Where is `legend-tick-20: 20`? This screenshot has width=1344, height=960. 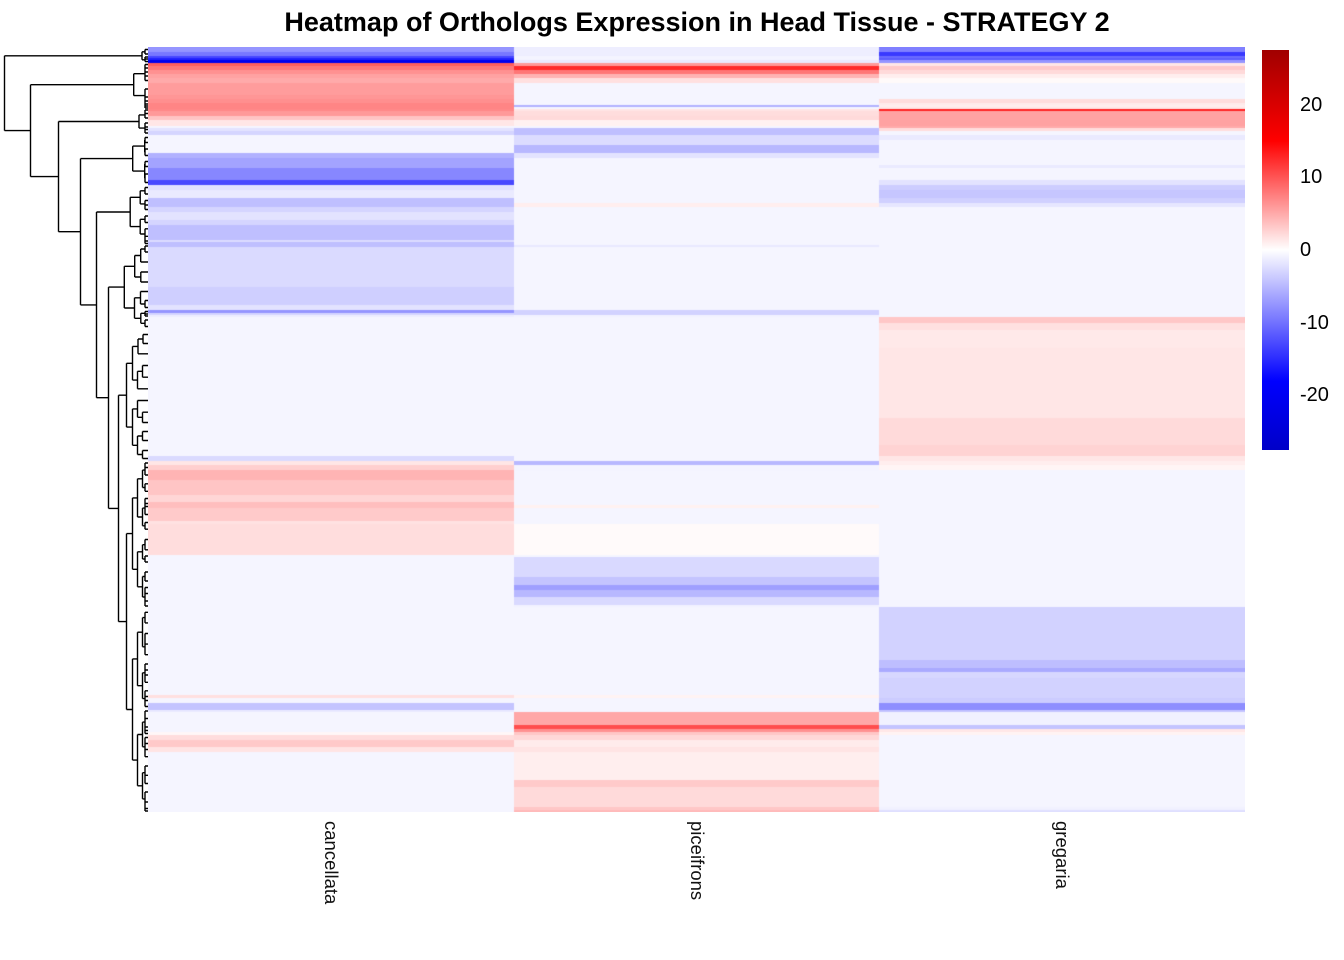 legend-tick-20: 20 is located at coordinates (1311, 104).